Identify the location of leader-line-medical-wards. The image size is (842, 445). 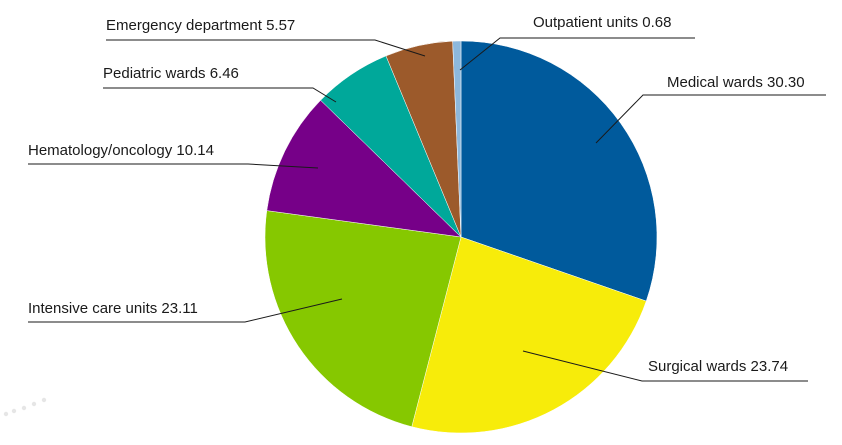
(710, 119).